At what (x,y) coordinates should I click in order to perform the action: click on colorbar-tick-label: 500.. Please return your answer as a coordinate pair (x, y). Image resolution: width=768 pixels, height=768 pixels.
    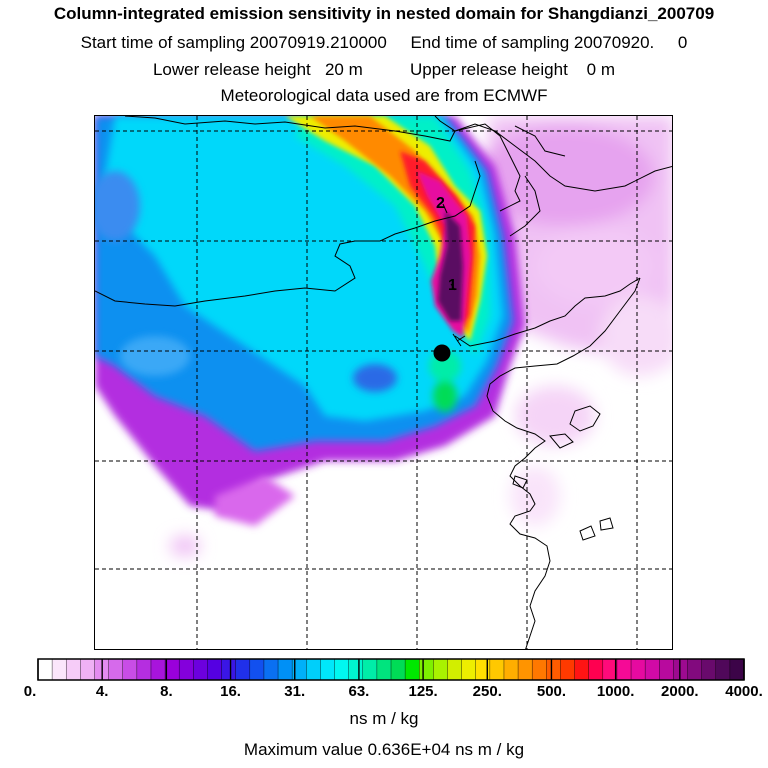
    Looking at the image, I should click on (551, 691).